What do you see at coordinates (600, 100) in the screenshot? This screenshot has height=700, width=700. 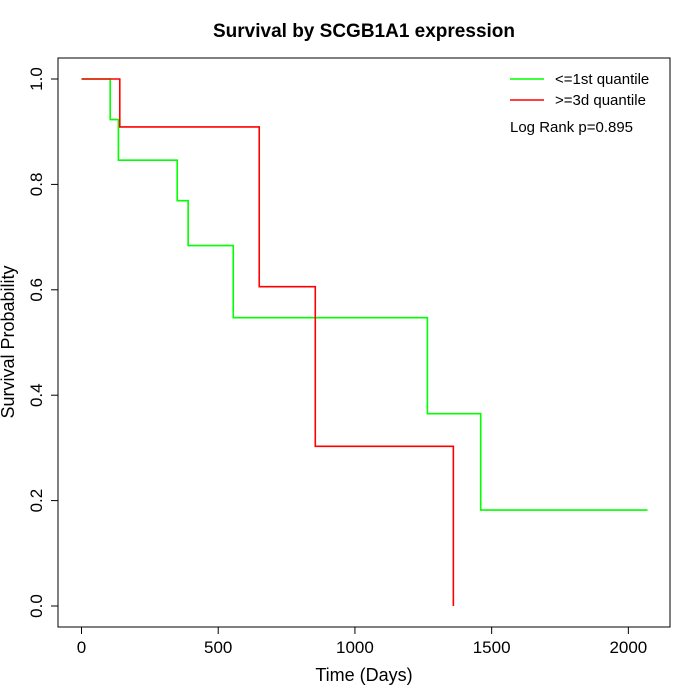 I see `legend-label-2: >=3d quantile` at bounding box center [600, 100].